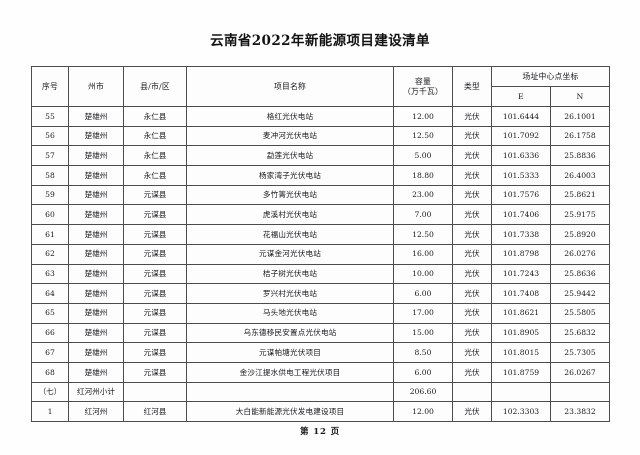 This screenshot has width=640, height=455. I want to click on cell-project-name: 大白能新能源光伏发电建设项目, so click(290, 411).